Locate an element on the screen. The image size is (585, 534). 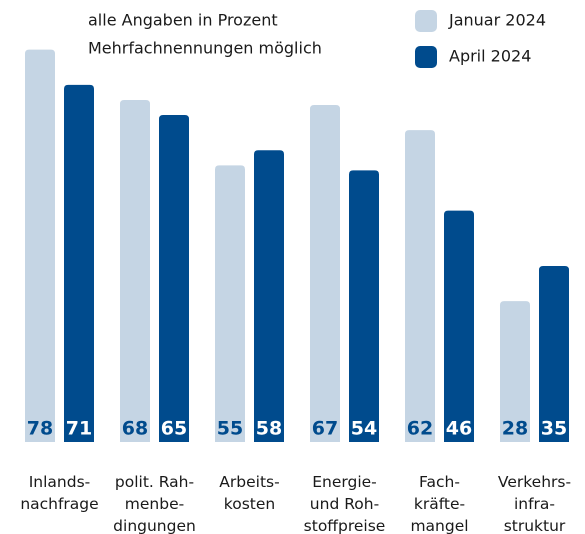
x-tick-label: polit. Rah-menbe-dingungen is located at coordinates (154, 503).